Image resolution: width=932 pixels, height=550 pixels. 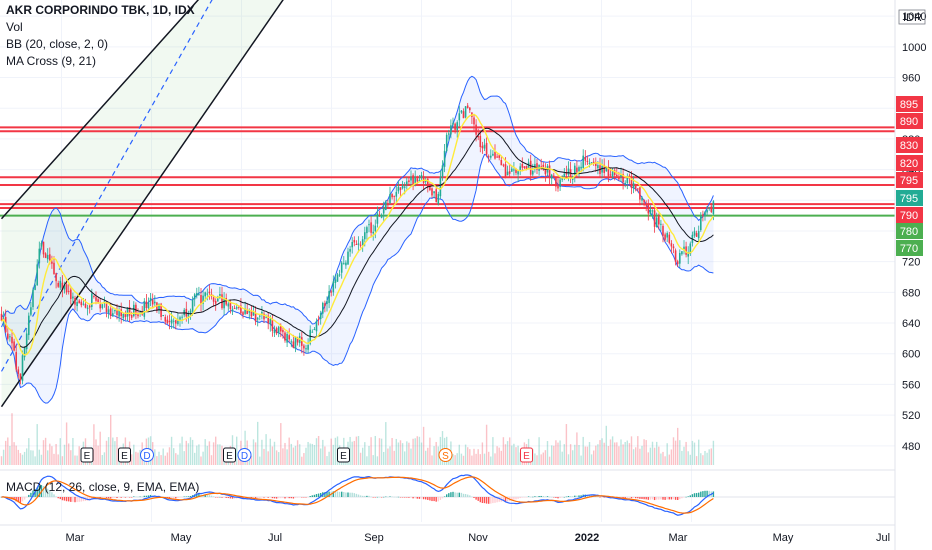 I want to click on indicator-vol: Vol, so click(x=14, y=27).